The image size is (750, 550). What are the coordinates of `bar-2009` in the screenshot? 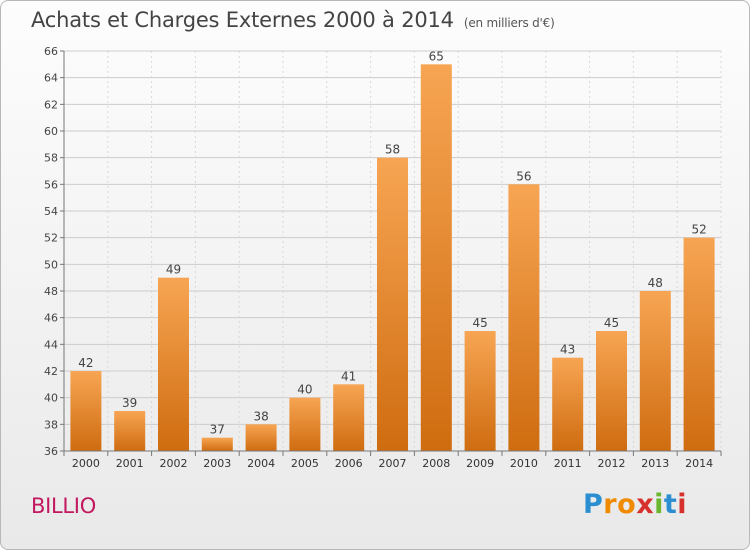 It's located at (480, 391).